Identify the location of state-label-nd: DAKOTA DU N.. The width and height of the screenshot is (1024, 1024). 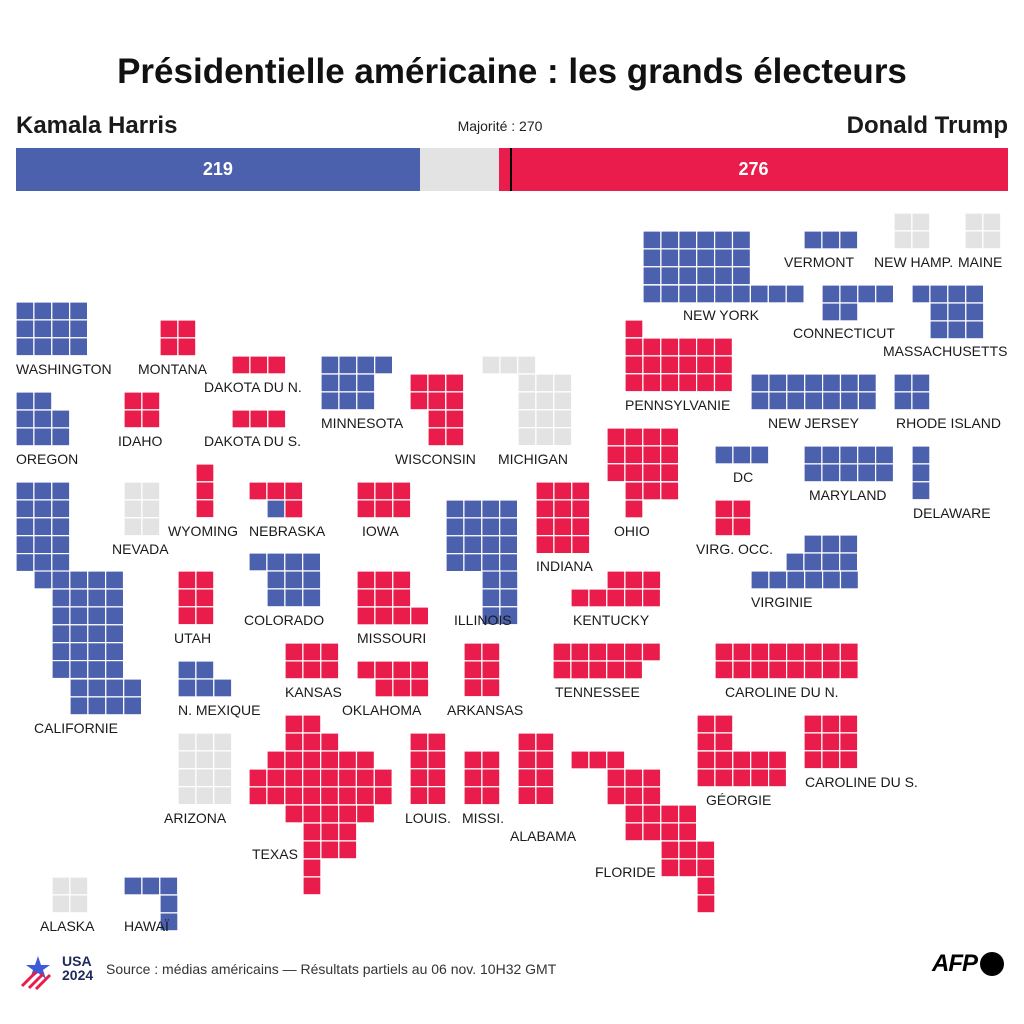
(253, 387).